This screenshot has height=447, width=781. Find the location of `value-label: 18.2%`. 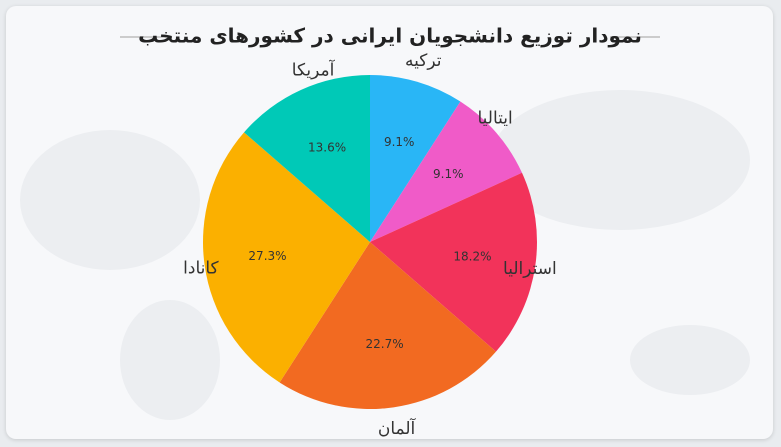

value-label: 18.2% is located at coordinates (472, 256).